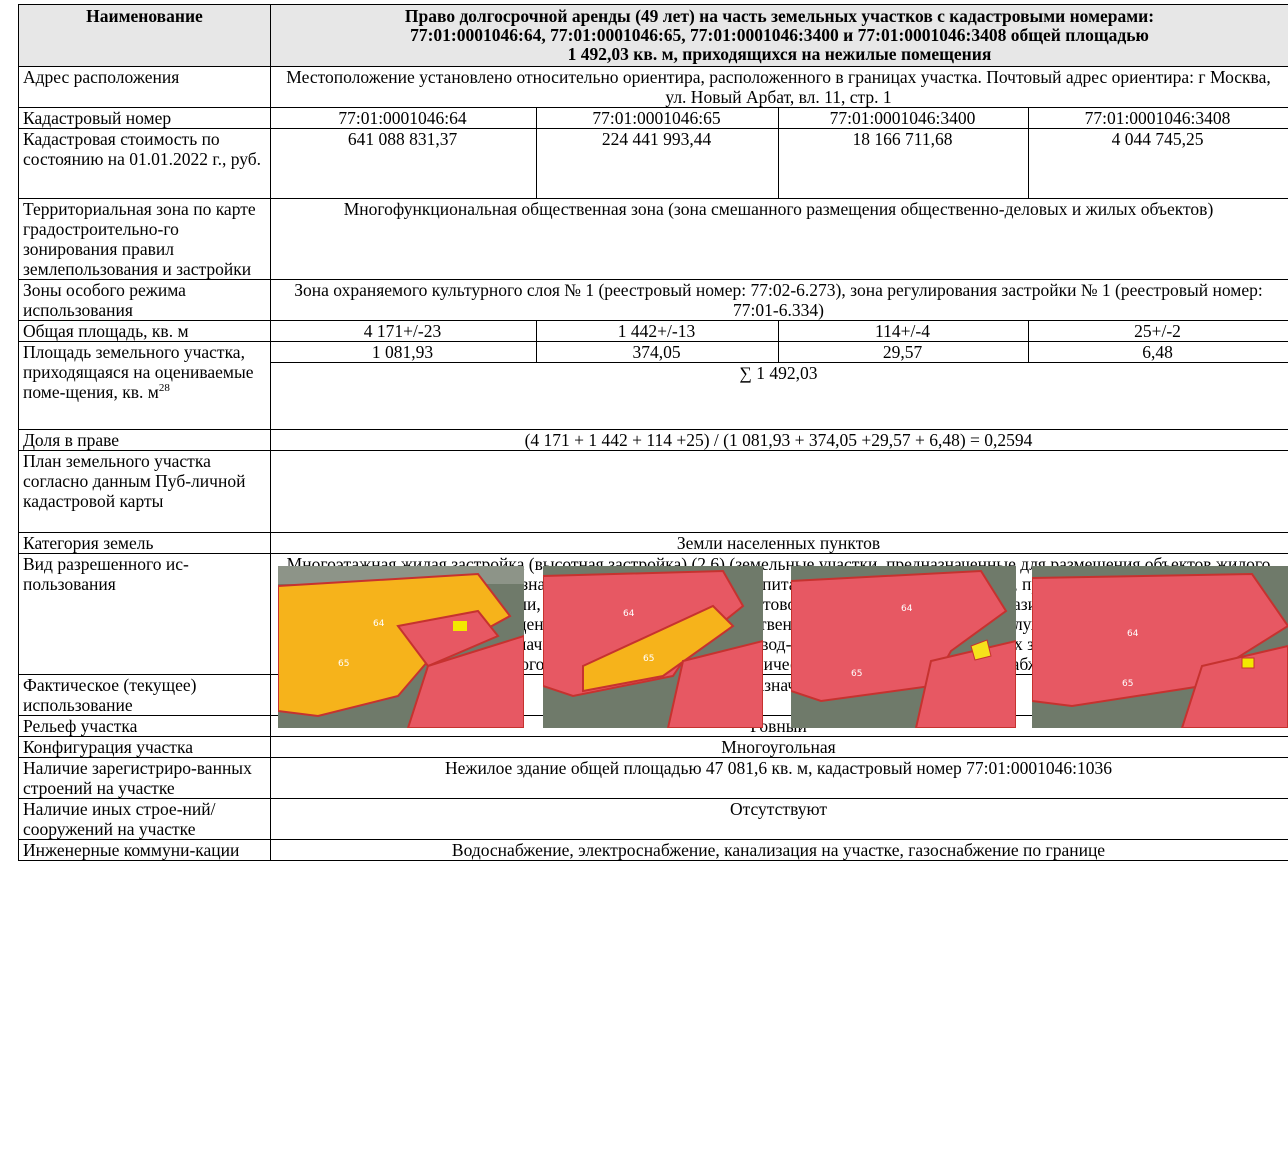 Image resolution: width=1288 pixels, height=1159 pixels. I want to click on plan-map-64: 64 65, so click(401, 647).